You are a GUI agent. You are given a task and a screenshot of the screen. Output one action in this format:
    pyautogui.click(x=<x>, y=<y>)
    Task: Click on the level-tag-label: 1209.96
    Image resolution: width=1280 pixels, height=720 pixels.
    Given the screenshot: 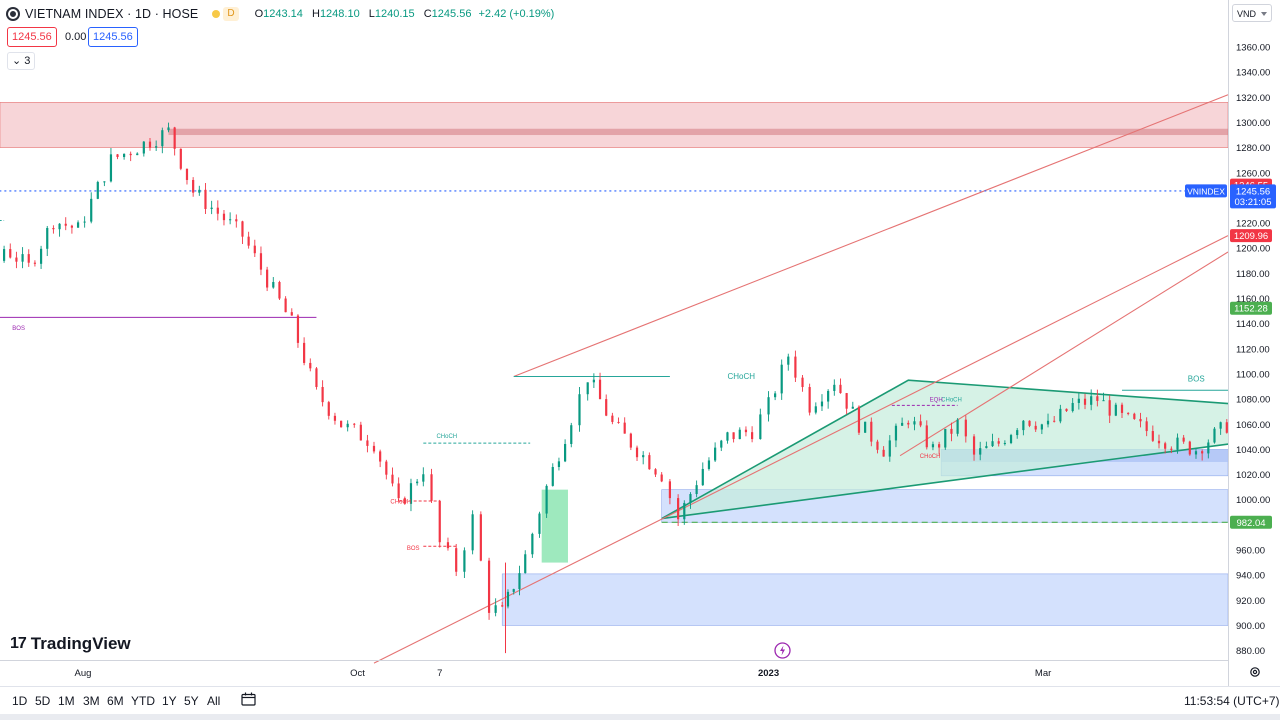 What is the action you would take?
    pyautogui.click(x=1251, y=236)
    